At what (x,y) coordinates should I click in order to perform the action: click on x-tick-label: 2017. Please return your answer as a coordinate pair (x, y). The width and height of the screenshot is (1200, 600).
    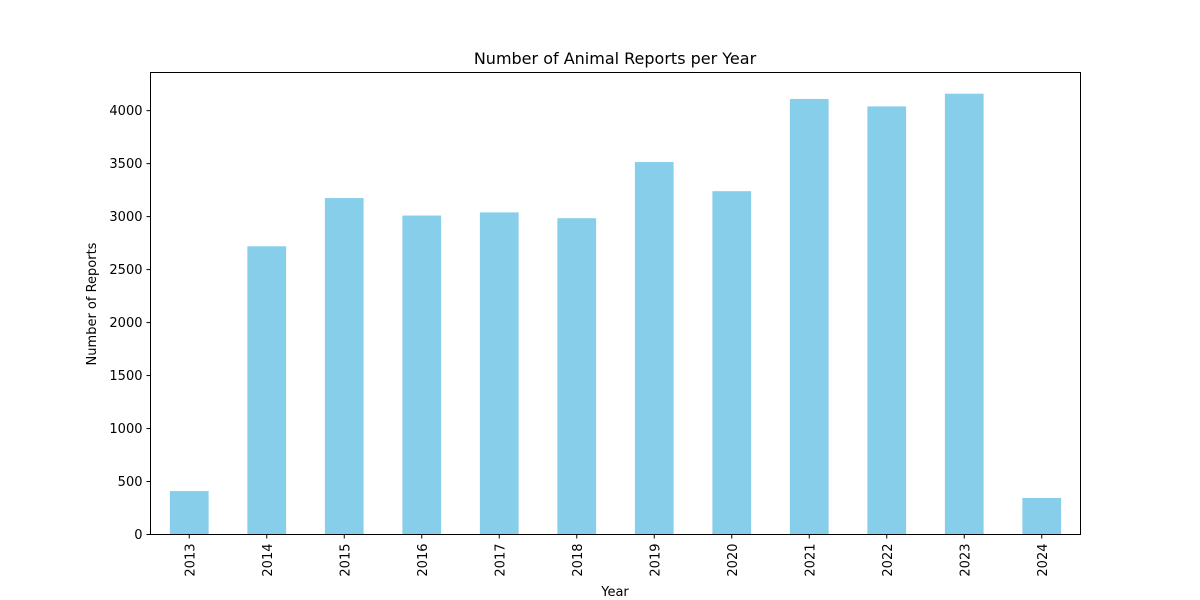
    Looking at the image, I should click on (500, 560).